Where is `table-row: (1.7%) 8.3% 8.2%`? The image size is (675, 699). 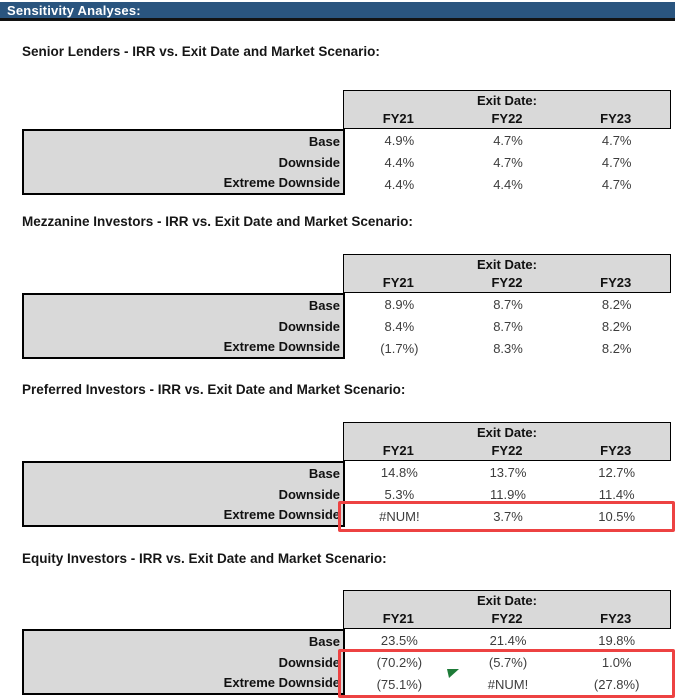 table-row: (1.7%) 8.3% 8.2% is located at coordinates (508, 348).